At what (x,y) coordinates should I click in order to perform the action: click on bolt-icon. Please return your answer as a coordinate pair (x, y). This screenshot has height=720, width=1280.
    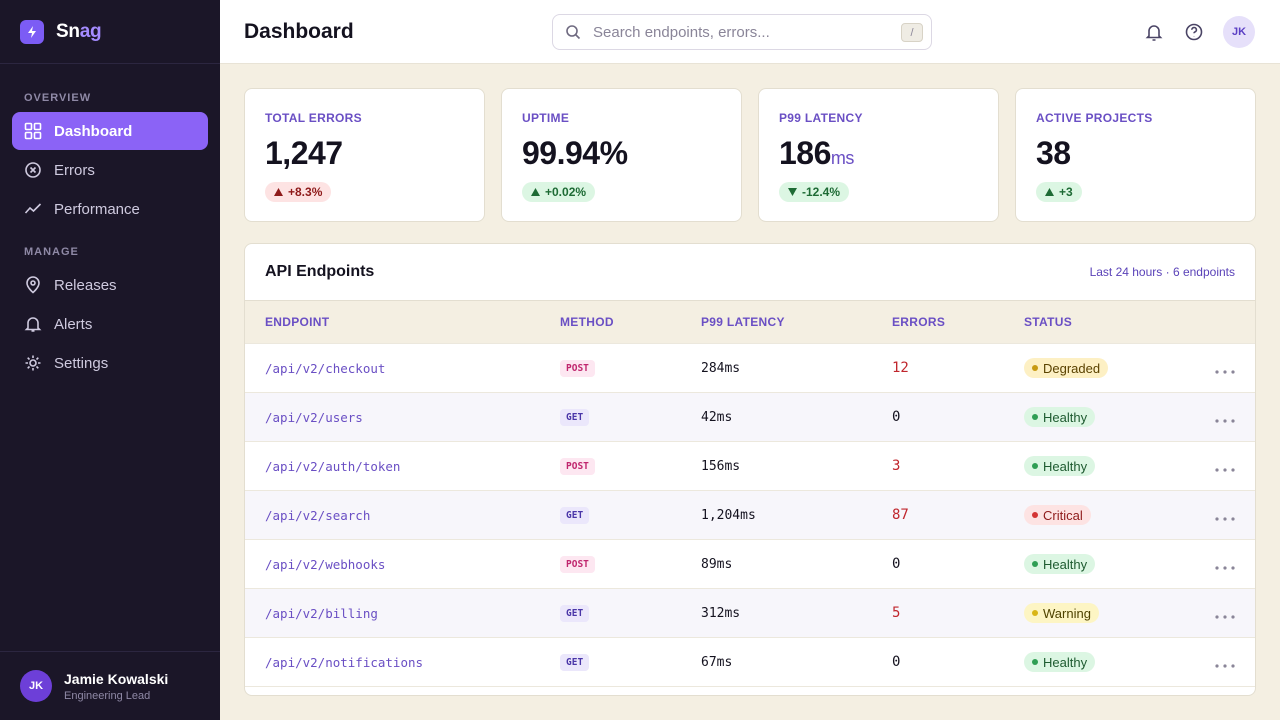
    Looking at the image, I should click on (32, 31).